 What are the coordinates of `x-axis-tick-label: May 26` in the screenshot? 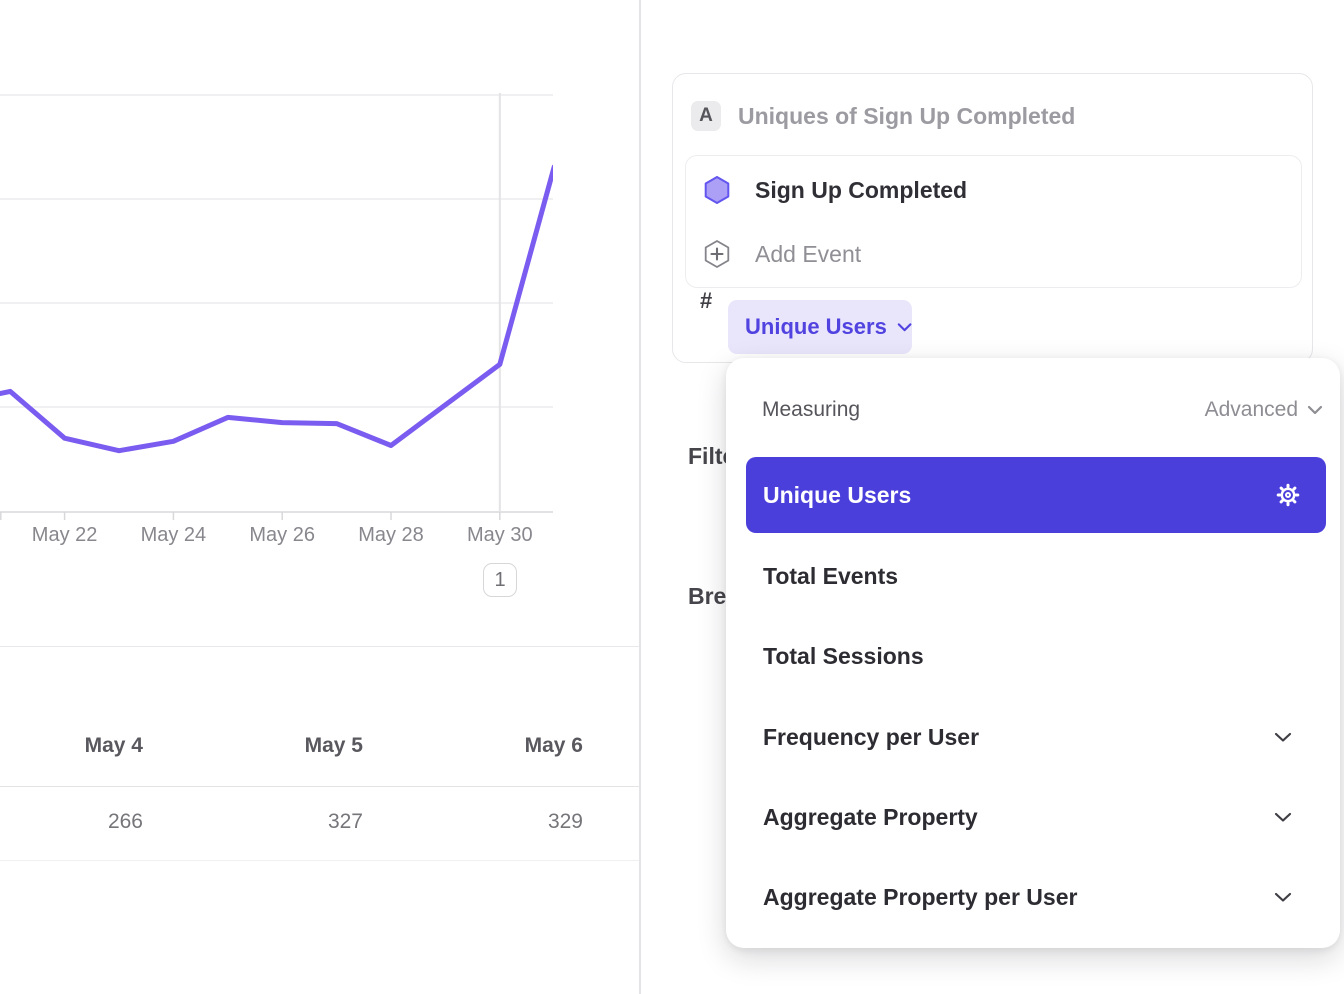 It's located at (282, 535).